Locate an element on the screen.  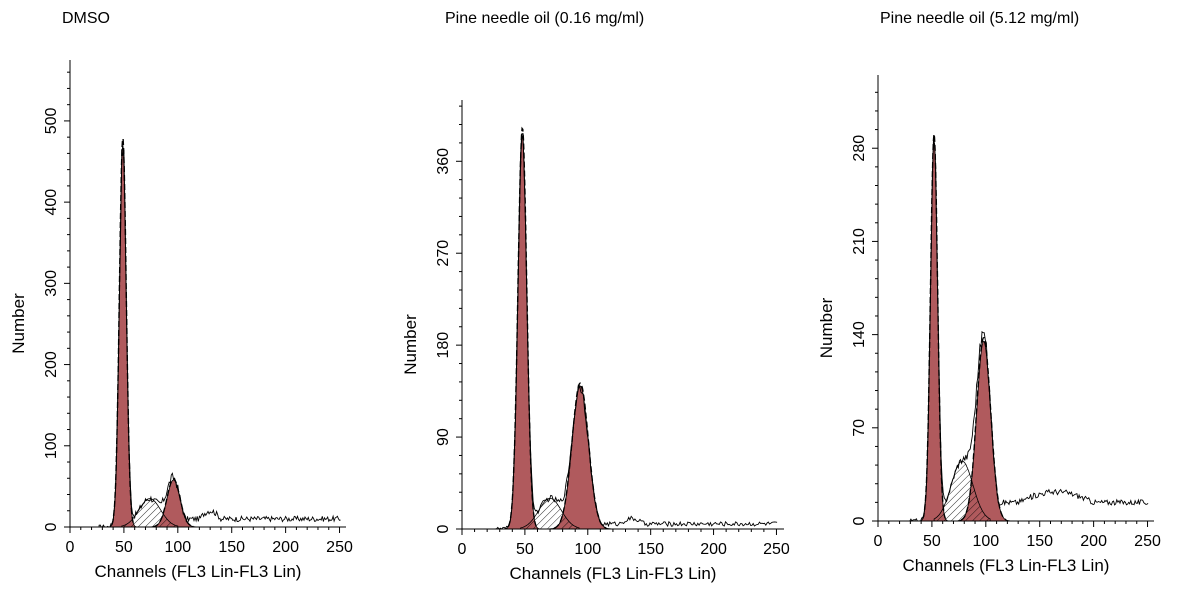
y-tick-label: 210 is located at coordinates (859, 241).